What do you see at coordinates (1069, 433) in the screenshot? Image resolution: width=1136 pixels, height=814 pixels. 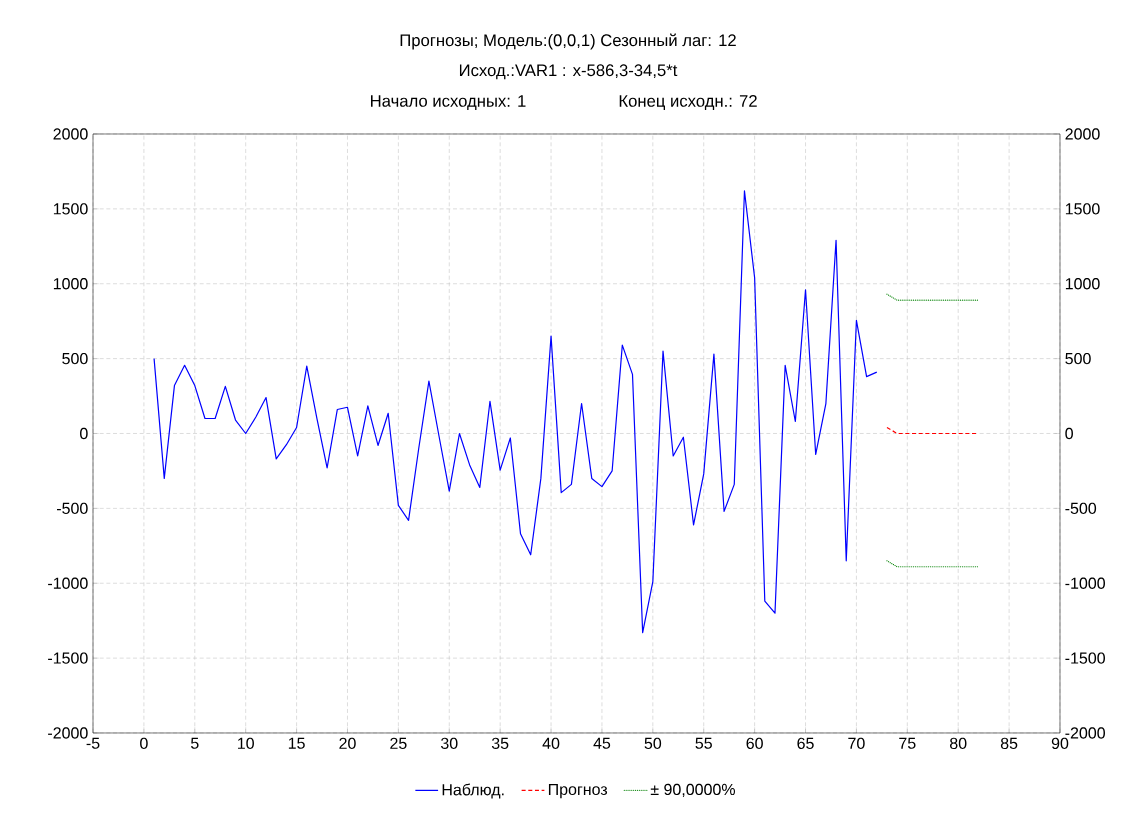 I see `y2-tick-label: 0` at bounding box center [1069, 433].